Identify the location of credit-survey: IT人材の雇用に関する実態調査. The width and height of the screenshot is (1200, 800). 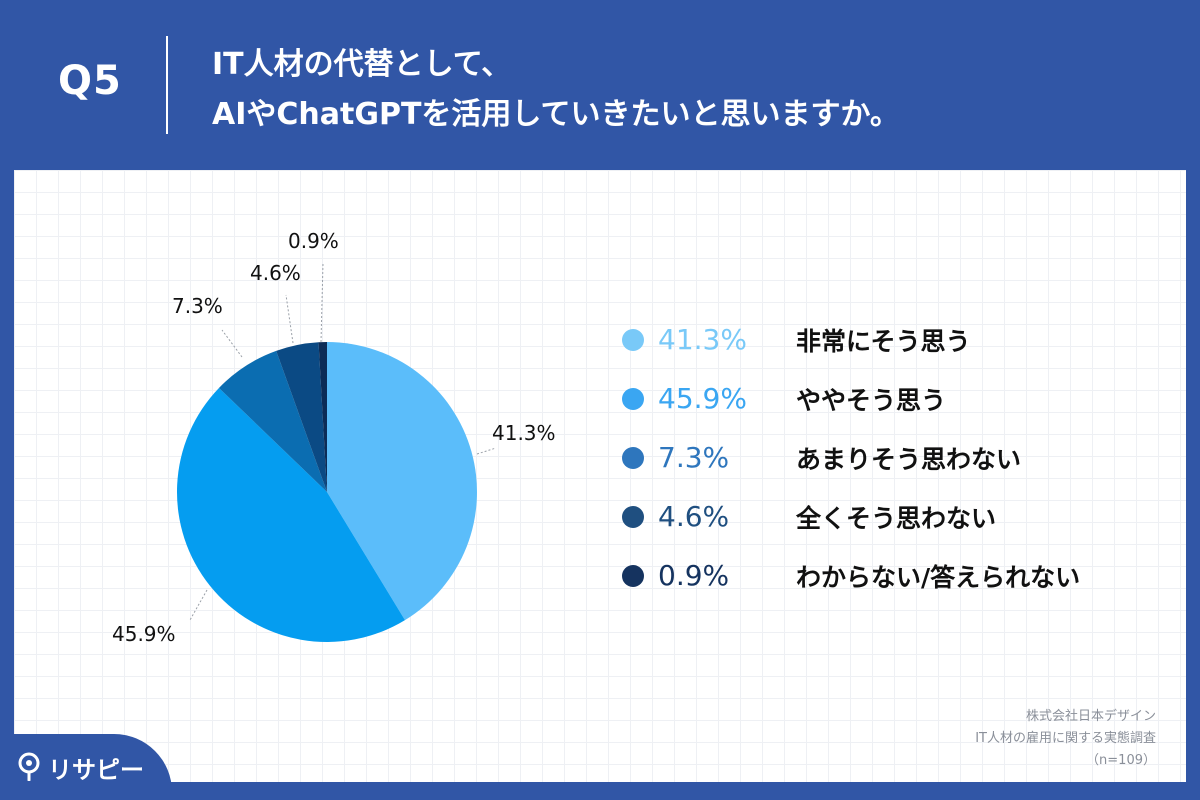
(1065, 738).